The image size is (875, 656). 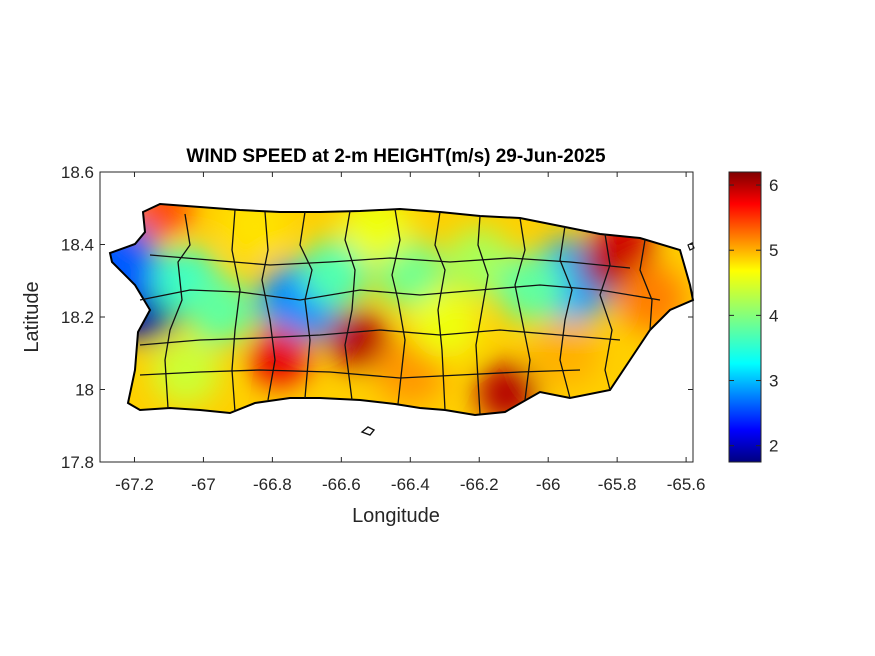 What do you see at coordinates (773, 185) in the screenshot?
I see `colorbar-tick-label: 6` at bounding box center [773, 185].